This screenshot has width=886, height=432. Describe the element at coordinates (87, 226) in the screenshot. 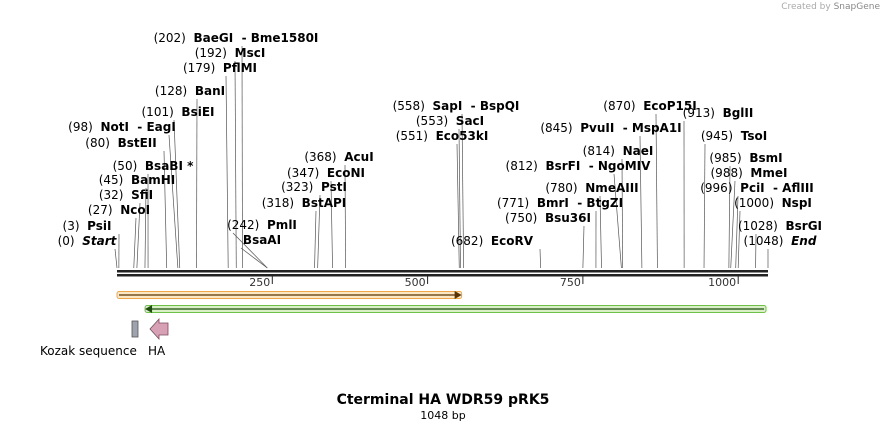

I see `site-label: (3) PsiI` at that location.